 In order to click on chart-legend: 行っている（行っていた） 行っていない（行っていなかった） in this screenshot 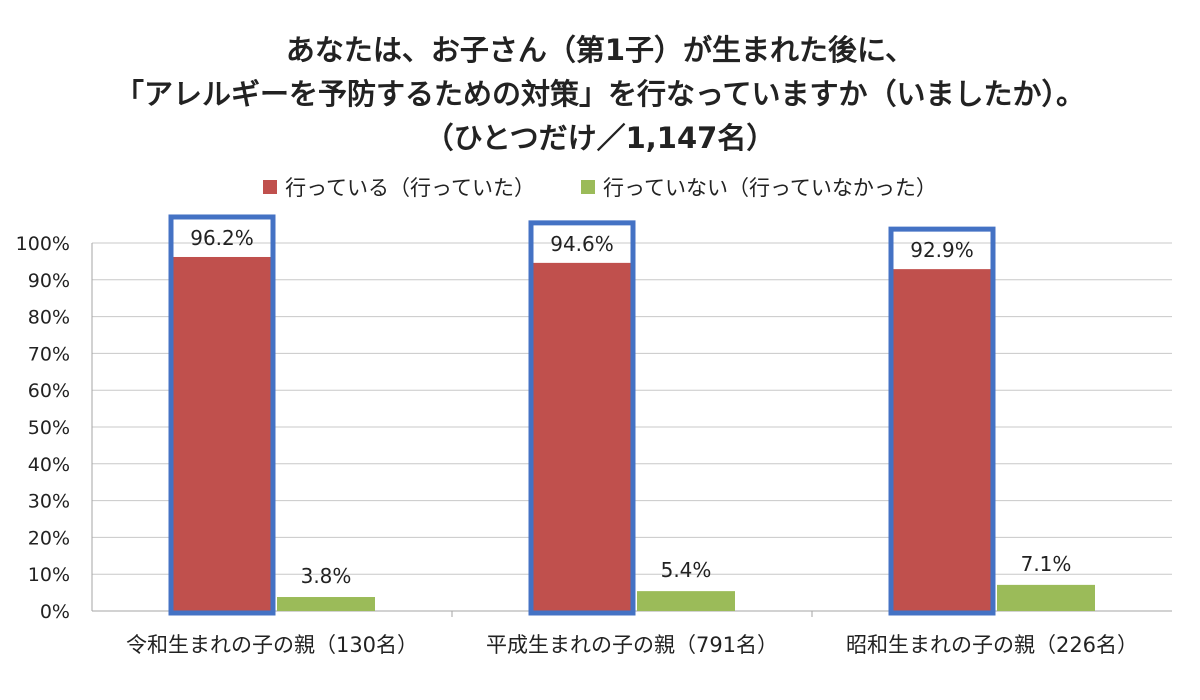, I will do `click(600, 187)`.